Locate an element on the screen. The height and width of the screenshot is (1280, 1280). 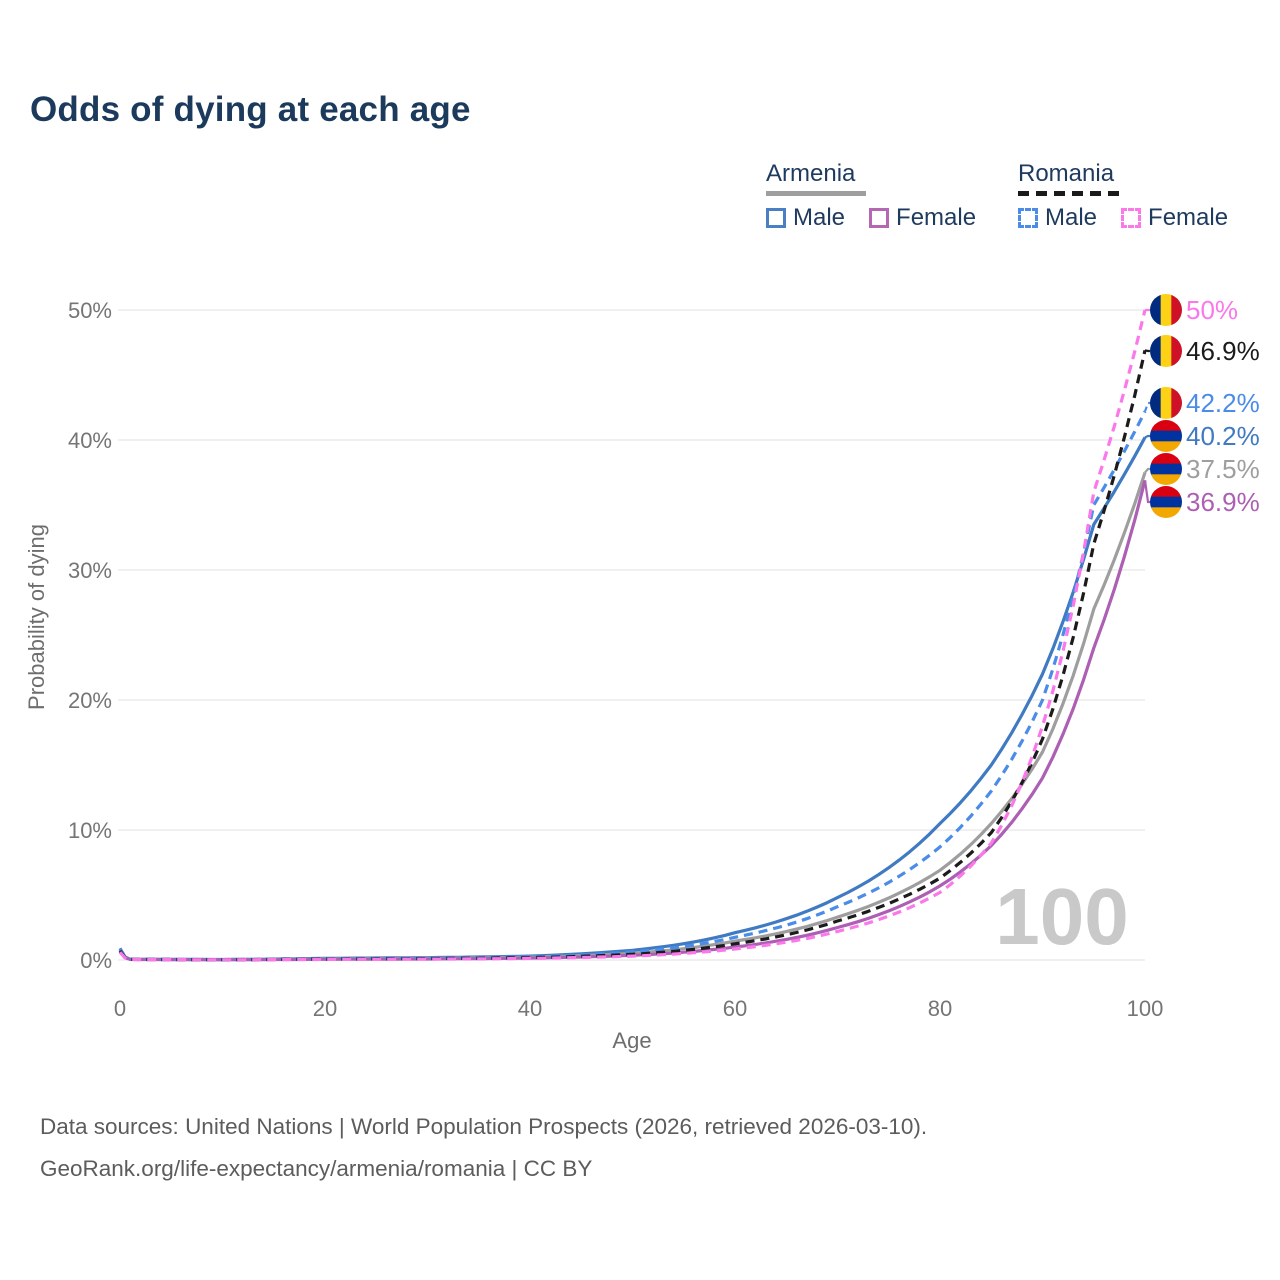
y-tick-10%: 10% is located at coordinates (90, 830).